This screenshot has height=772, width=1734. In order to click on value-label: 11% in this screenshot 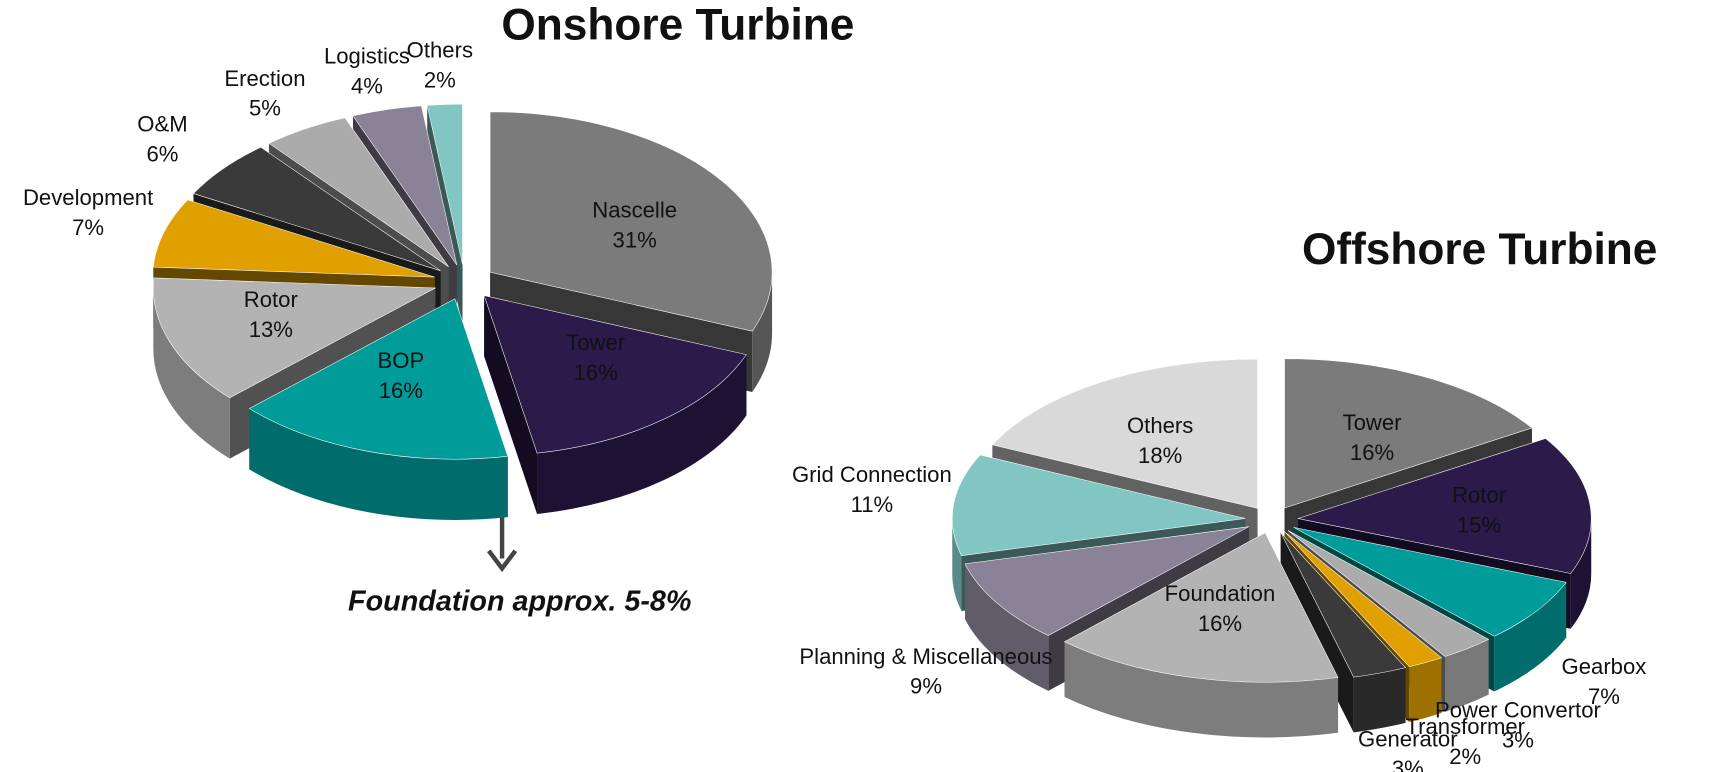, I will do `click(872, 504)`.